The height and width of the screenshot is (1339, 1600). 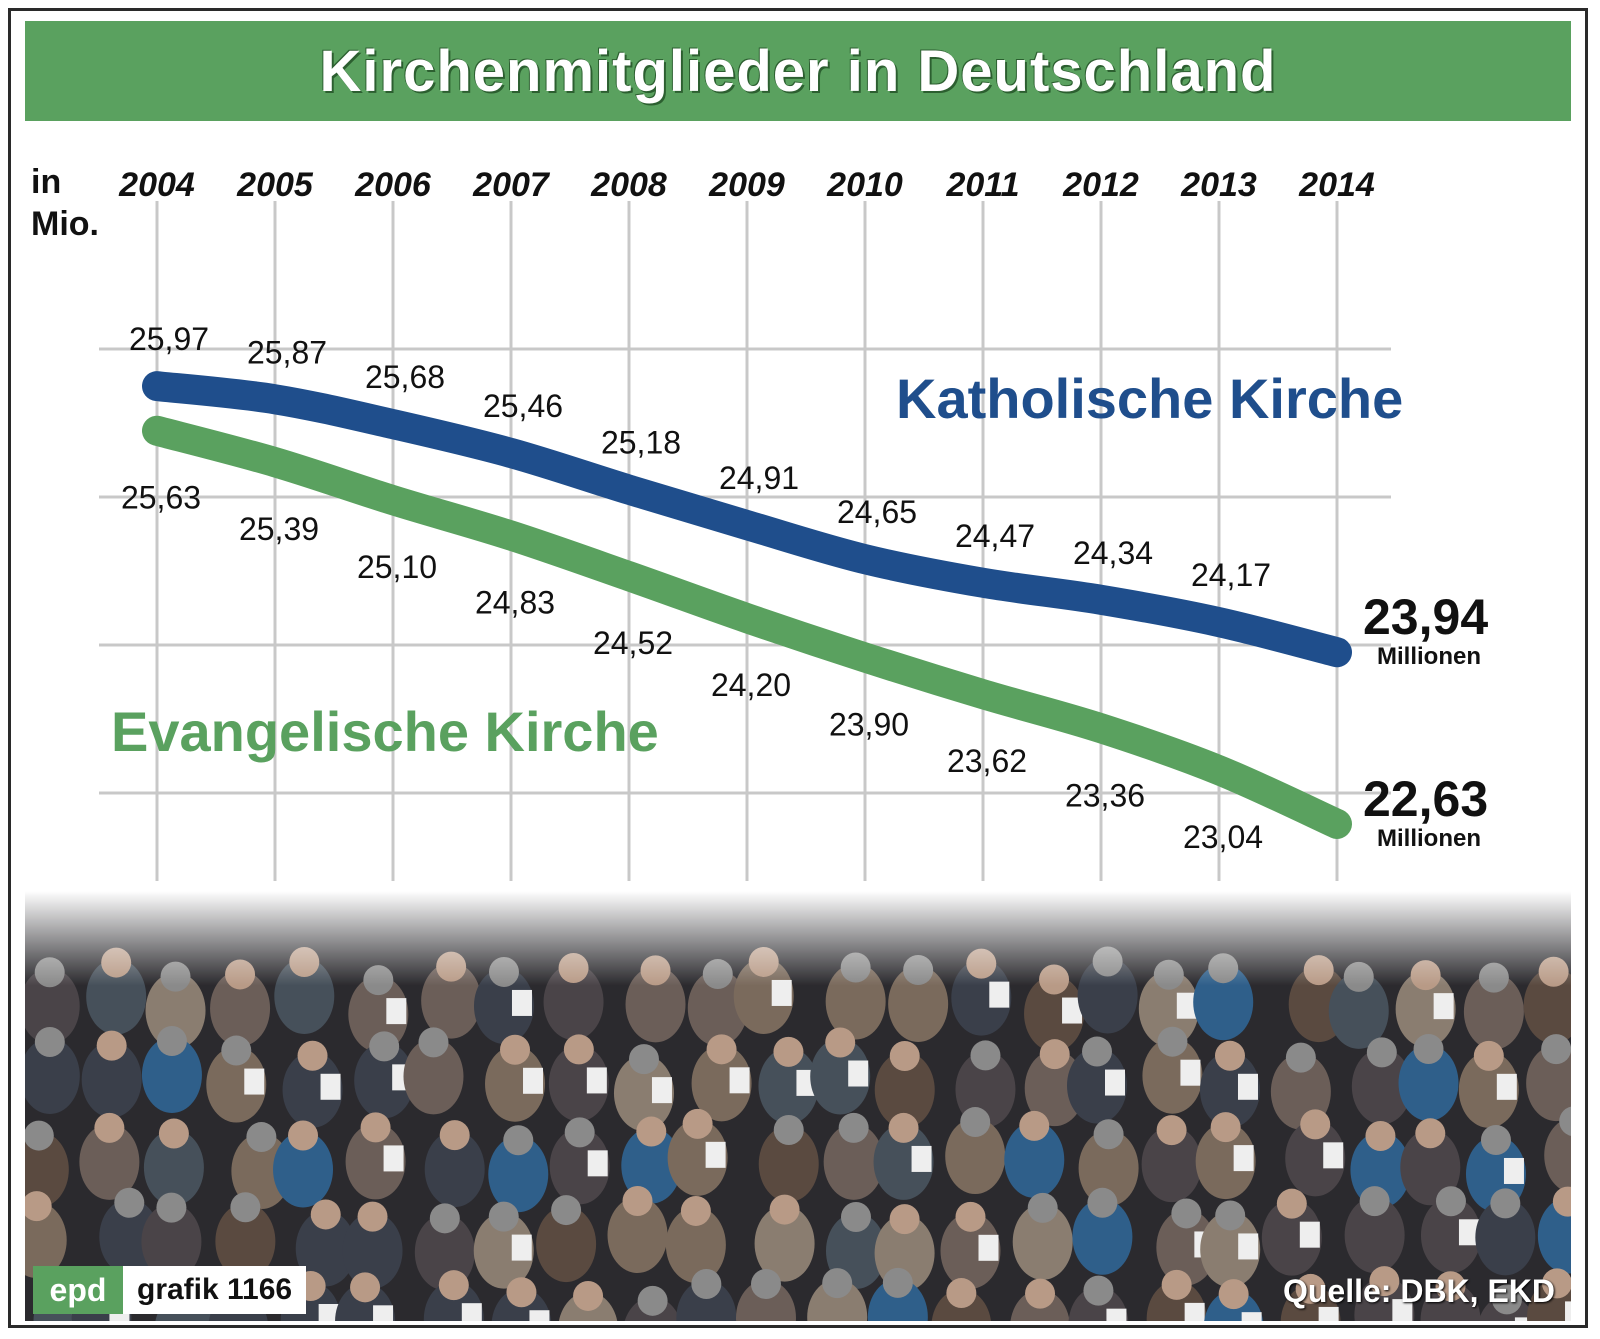 What do you see at coordinates (869, 724) in the screenshot?
I see `data-label-evangelisch-2010: 23,90` at bounding box center [869, 724].